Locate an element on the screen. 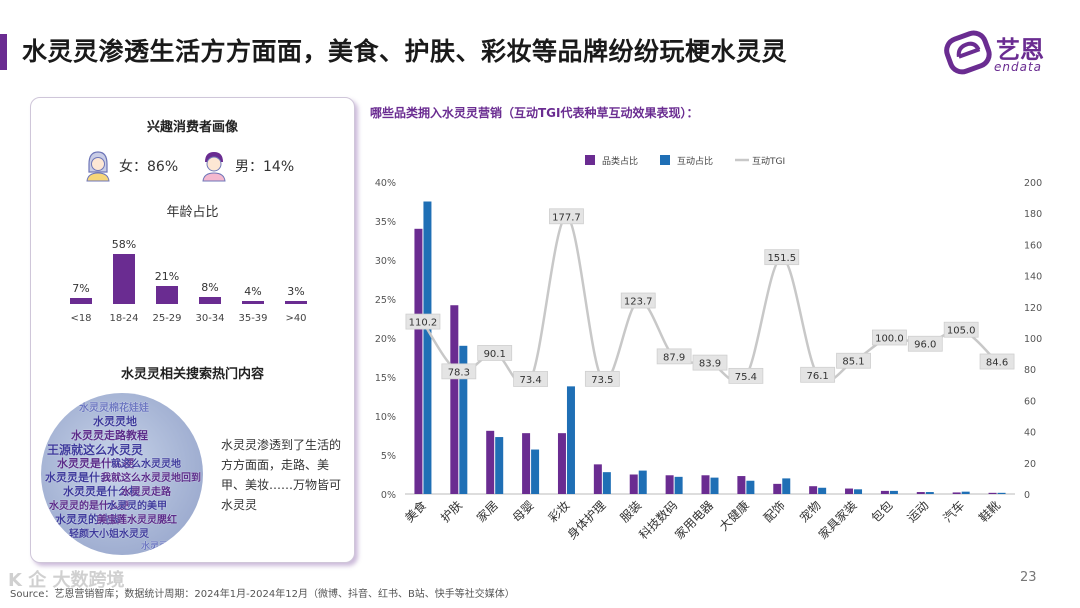 This screenshot has height=608, width=1080. age-bar-label-2: 21% is located at coordinates (167, 276).